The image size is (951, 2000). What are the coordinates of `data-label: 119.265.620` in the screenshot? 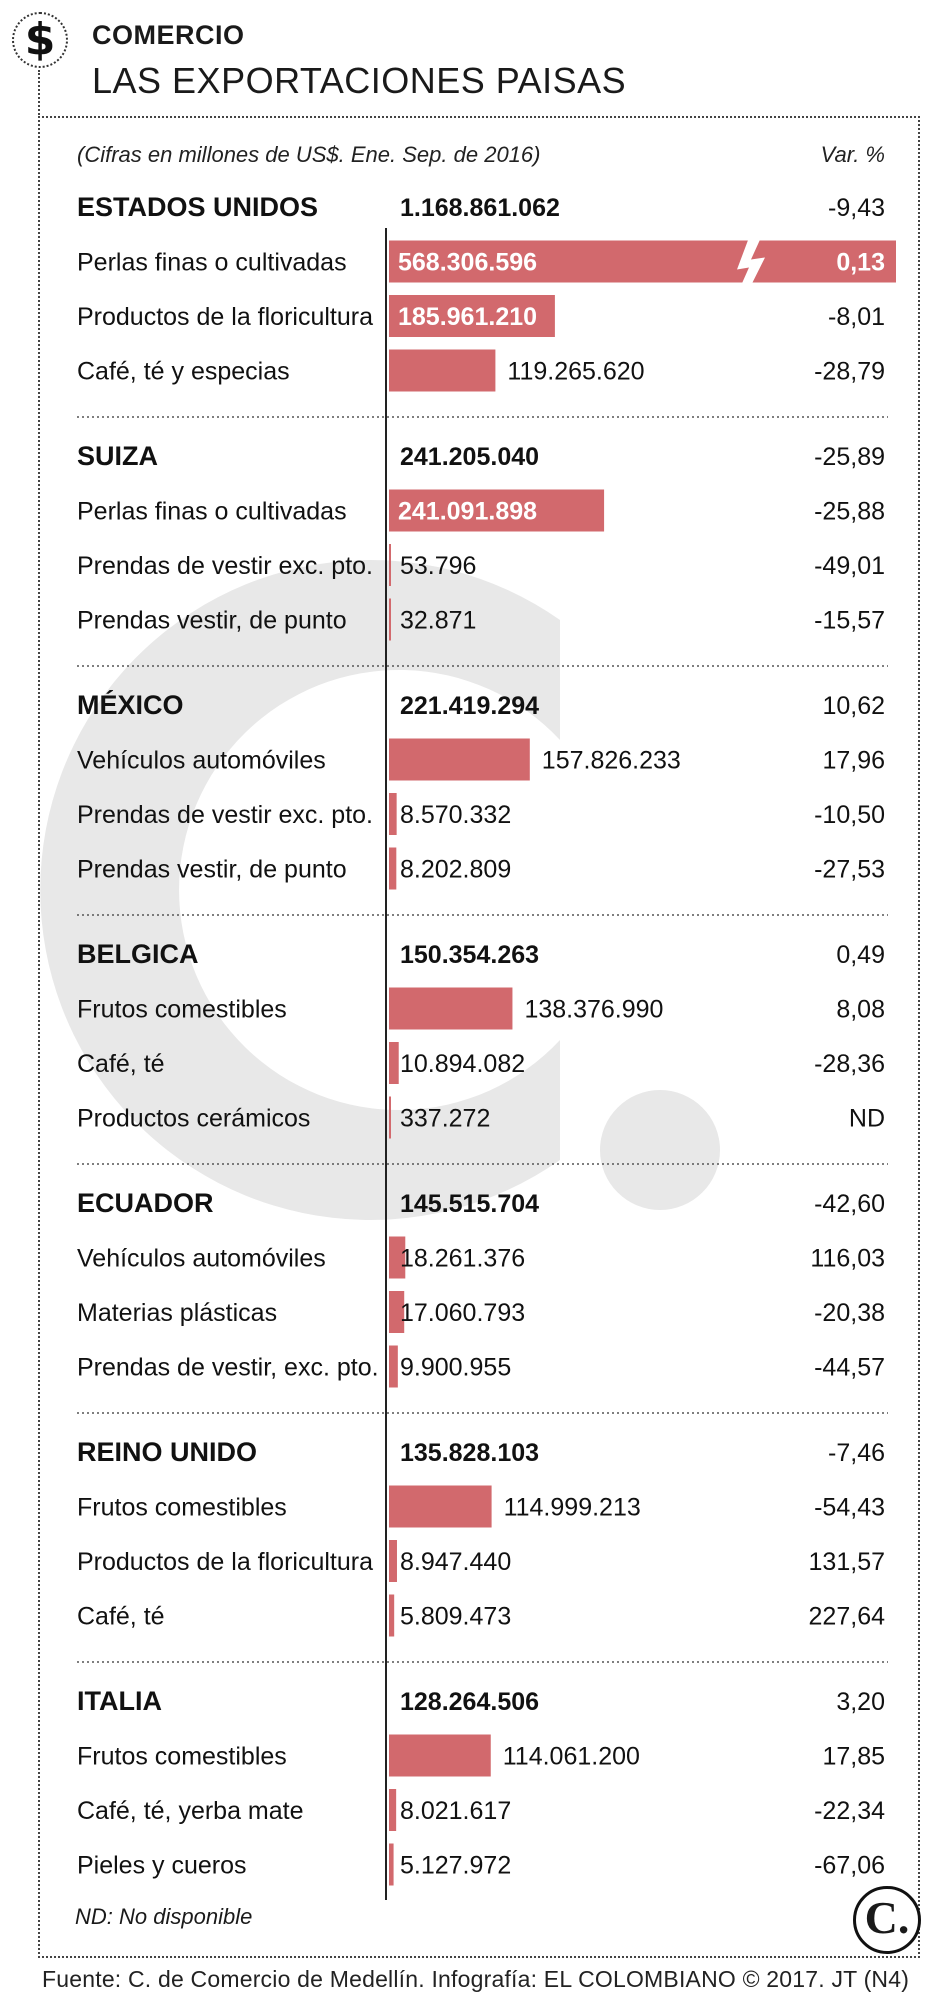 It's located at (575, 372).